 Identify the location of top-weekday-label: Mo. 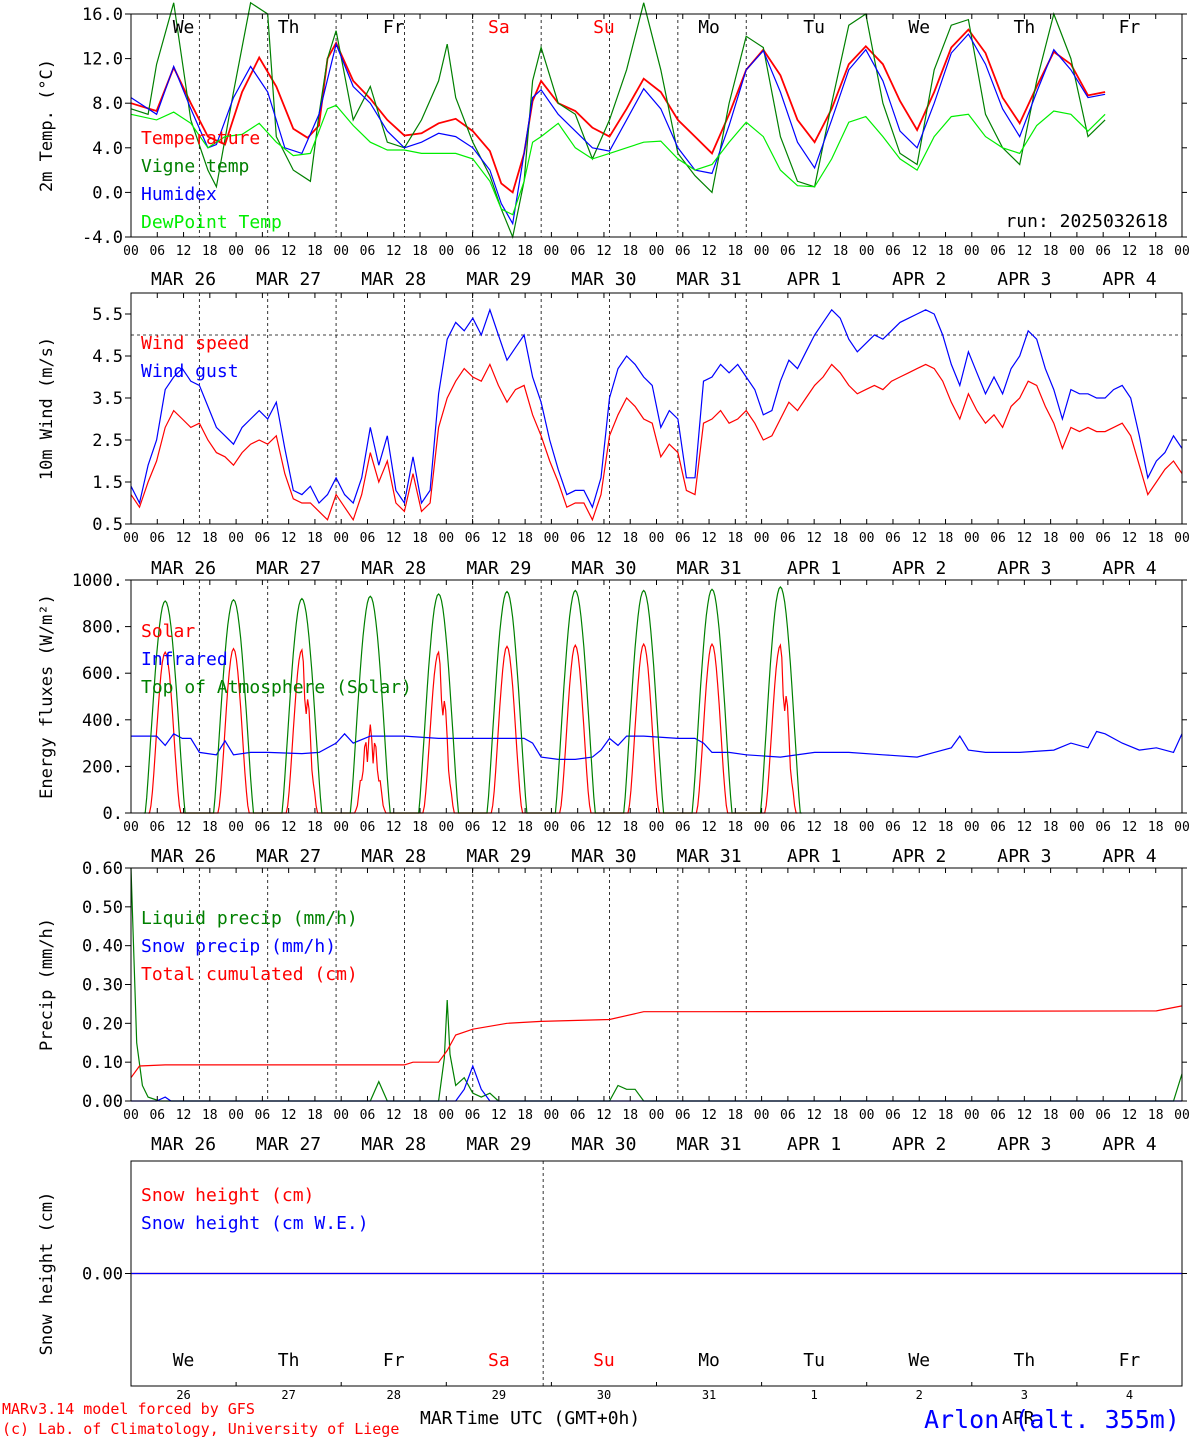
(709, 27).